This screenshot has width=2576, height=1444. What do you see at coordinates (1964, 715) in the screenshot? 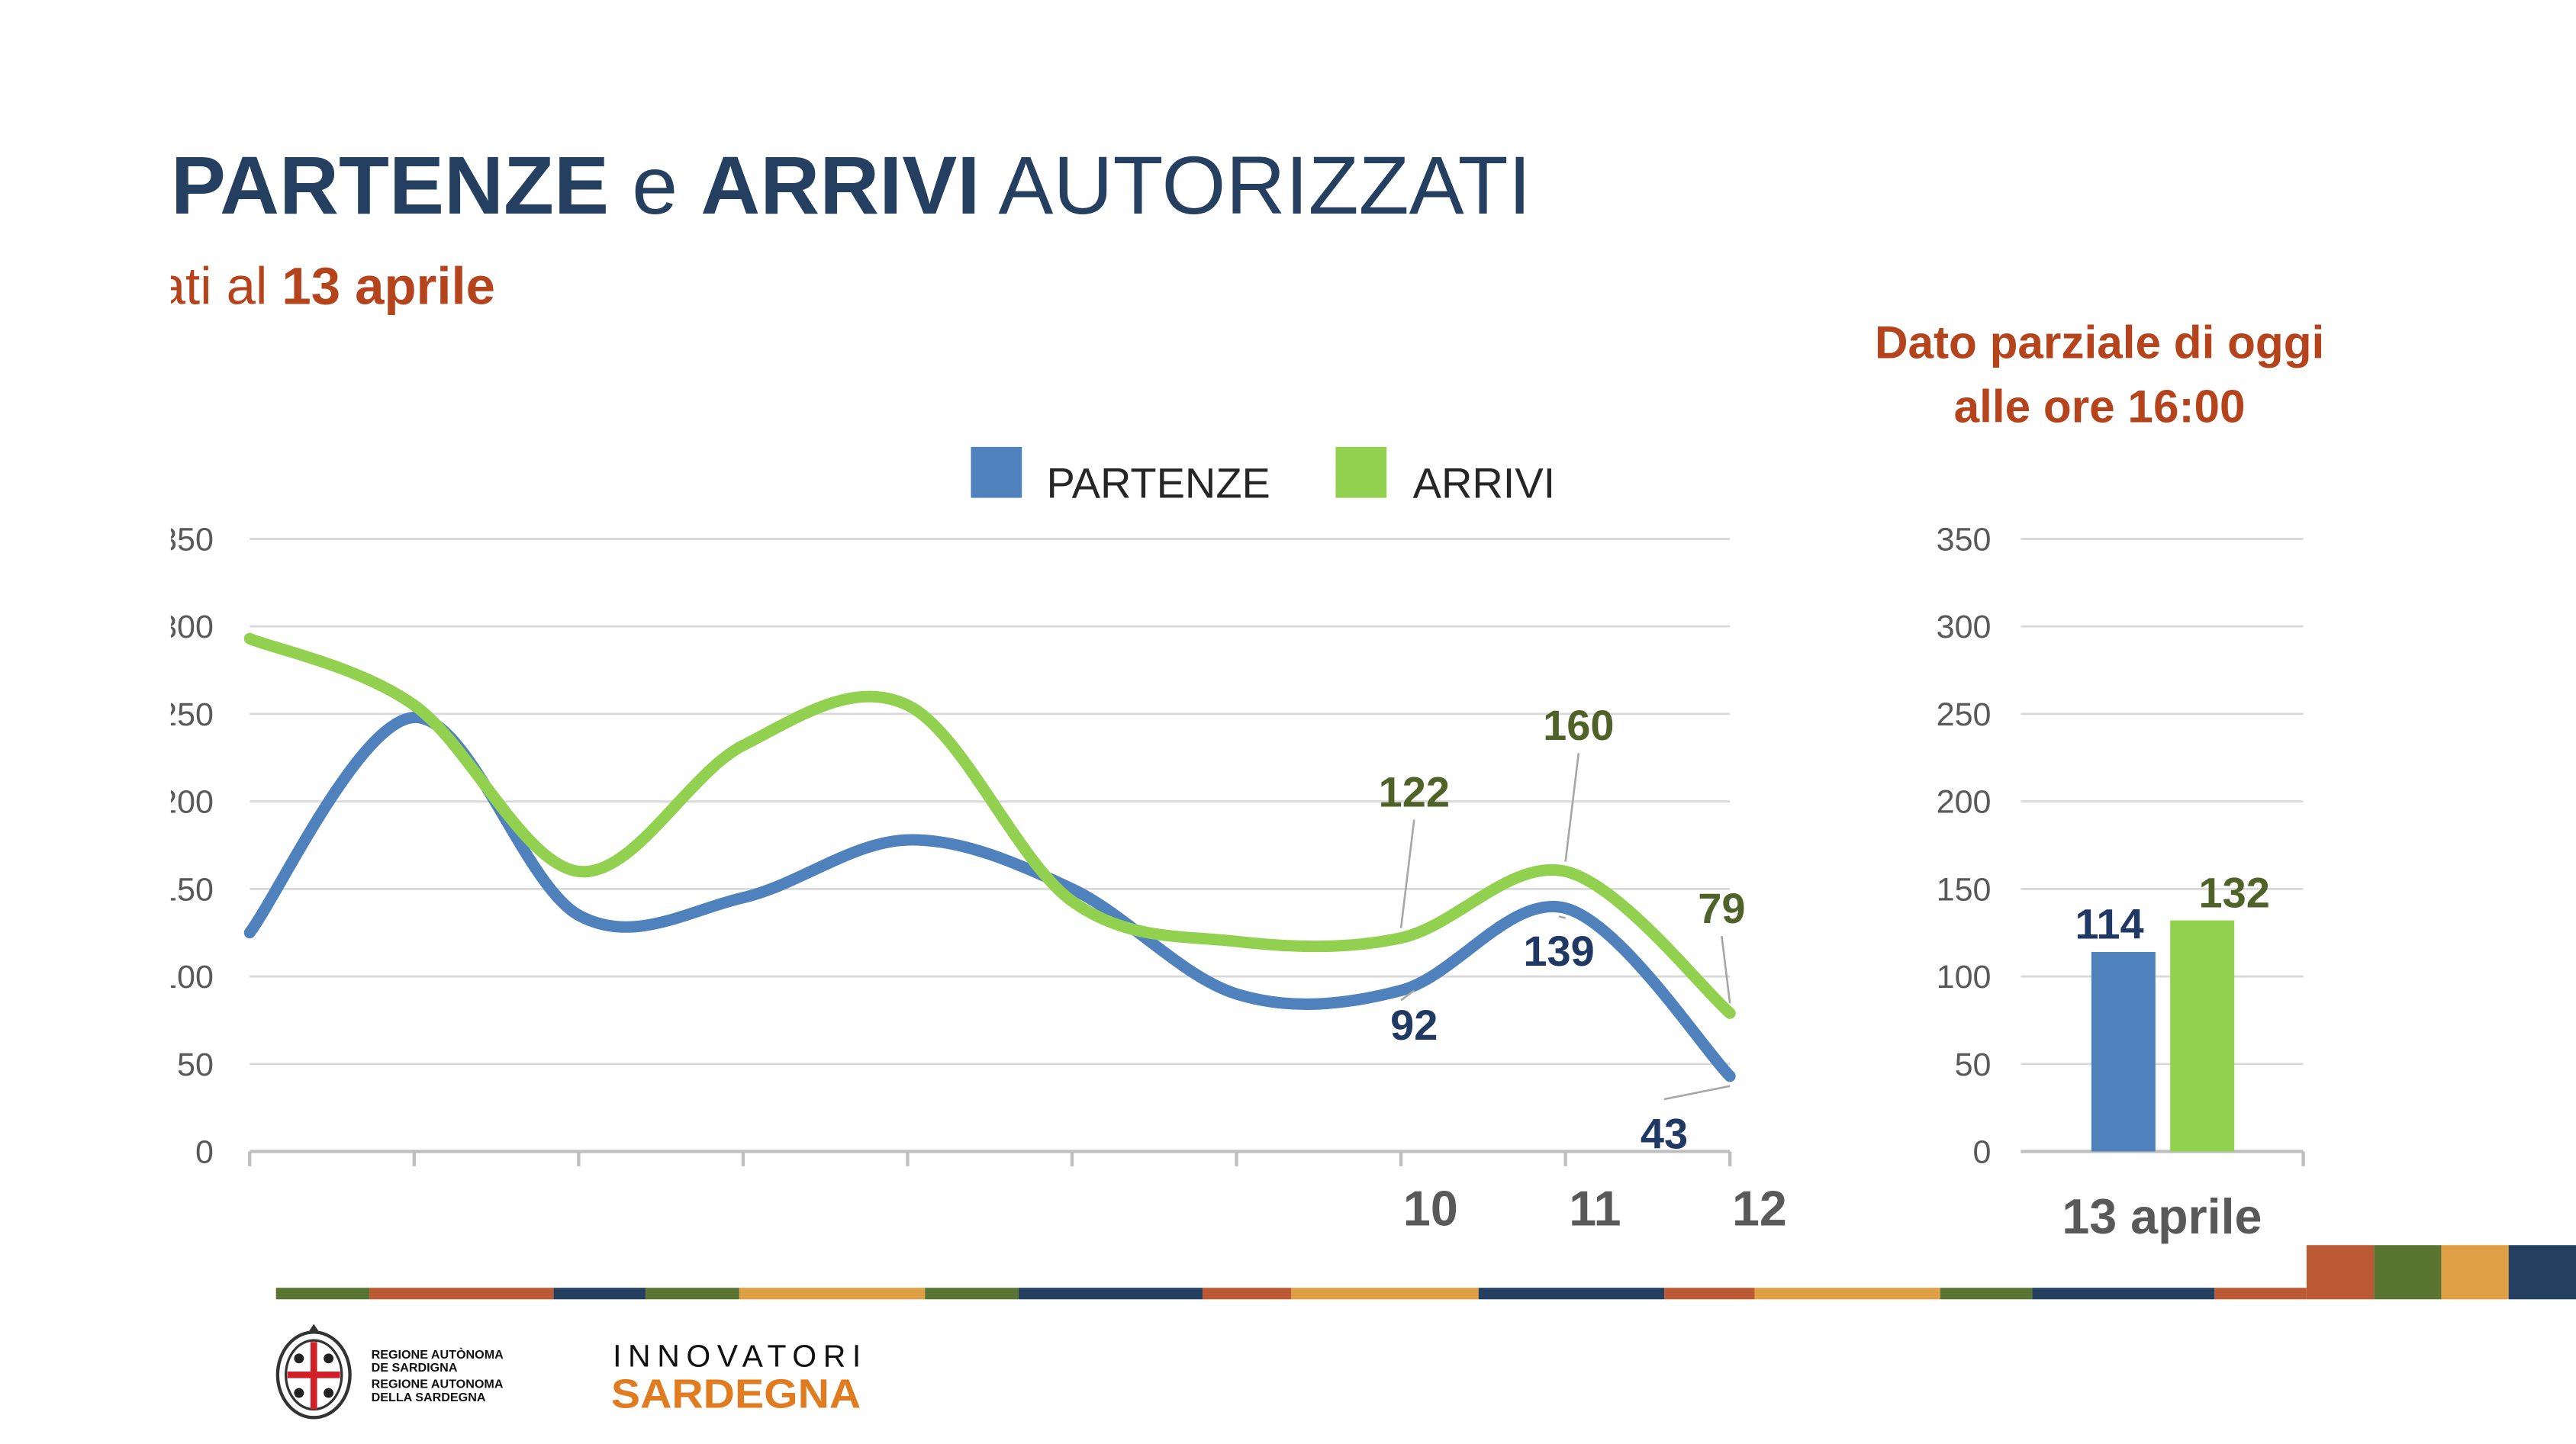
I see `y-tick-label: 250` at bounding box center [1964, 715].